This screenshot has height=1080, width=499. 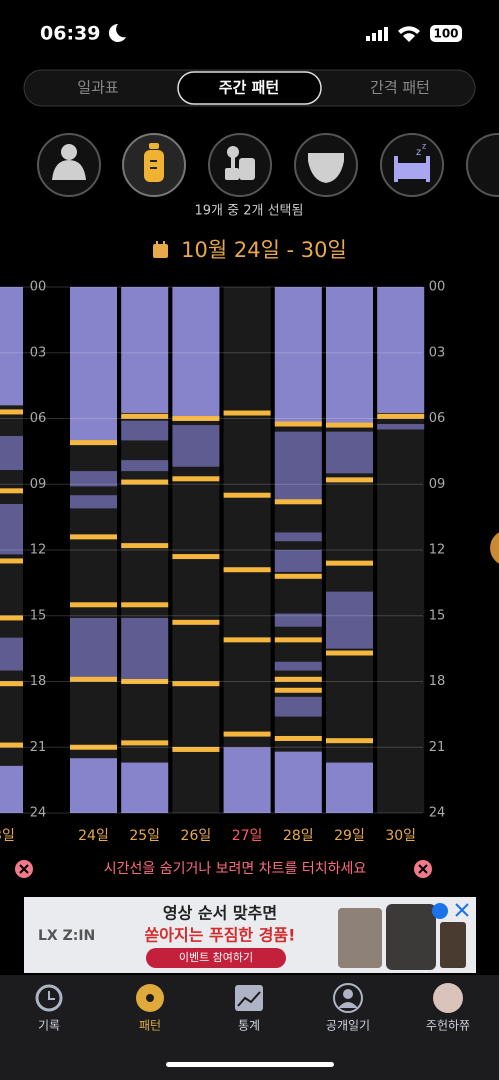 I want to click on home-indicator, so click(x=250, y=1064).